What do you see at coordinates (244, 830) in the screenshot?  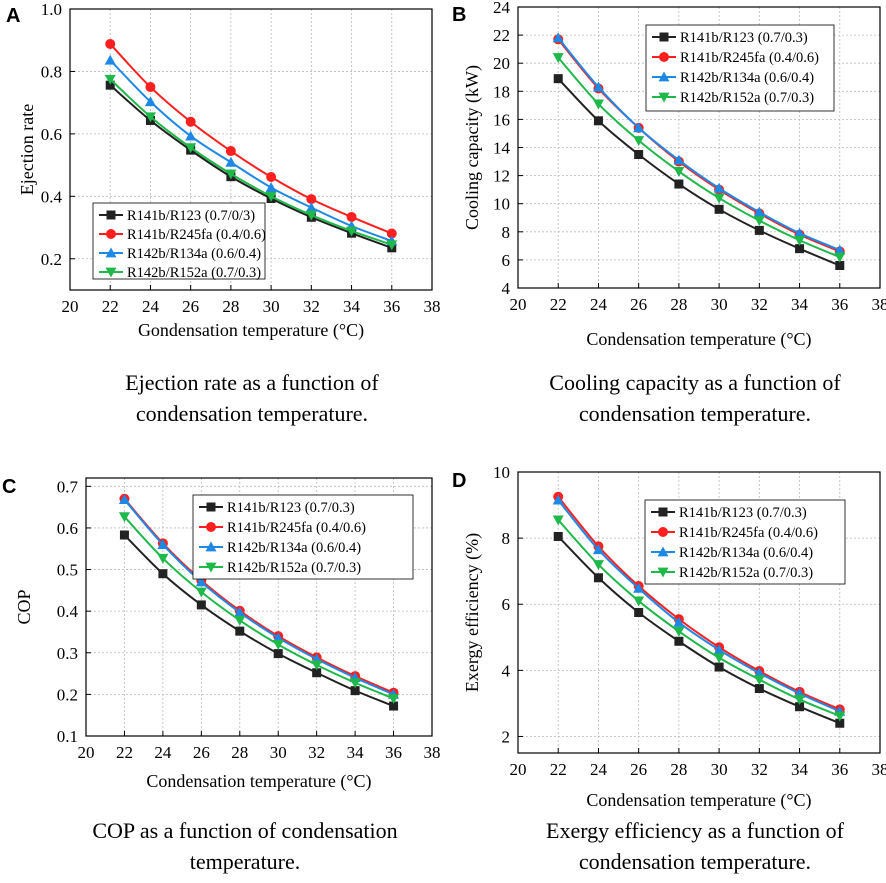 I see `figure-caption-line: COP as a function of condensation` at bounding box center [244, 830].